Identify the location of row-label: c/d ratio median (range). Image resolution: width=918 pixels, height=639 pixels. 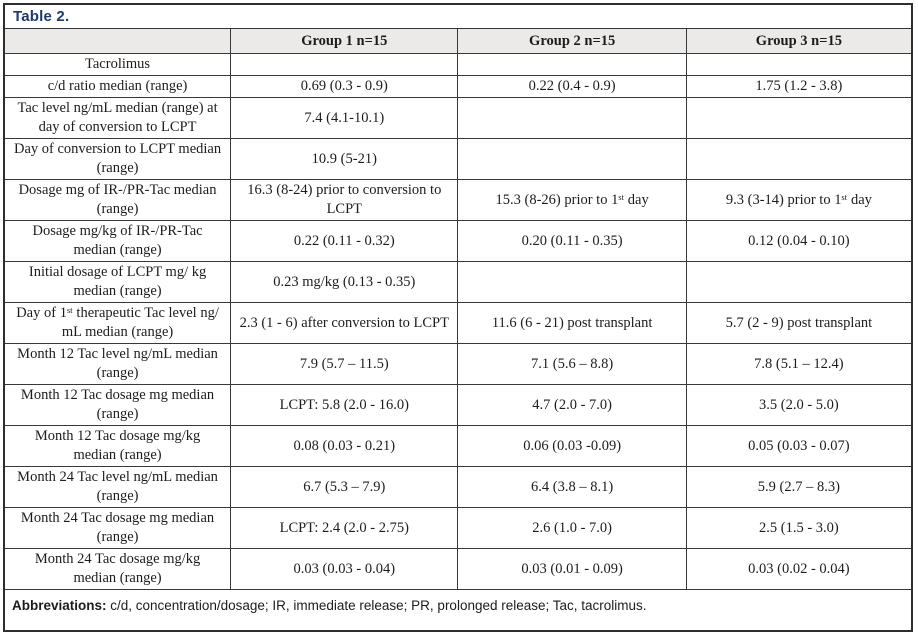
(118, 86).